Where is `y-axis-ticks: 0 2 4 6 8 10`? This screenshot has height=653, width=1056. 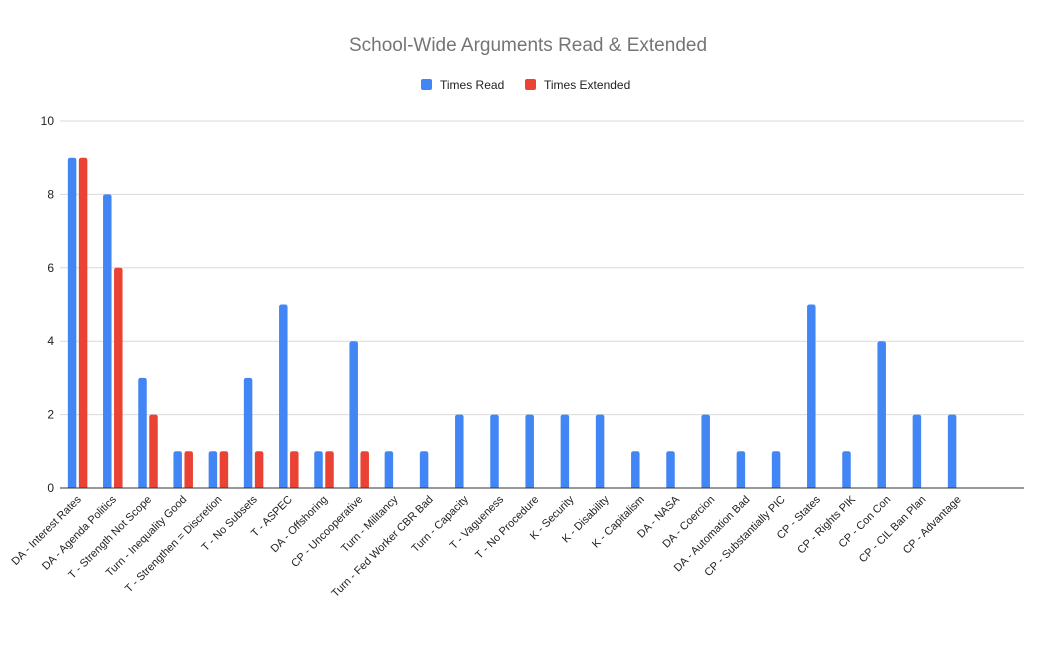 y-axis-ticks: 0 2 4 6 8 10 is located at coordinates (48, 304).